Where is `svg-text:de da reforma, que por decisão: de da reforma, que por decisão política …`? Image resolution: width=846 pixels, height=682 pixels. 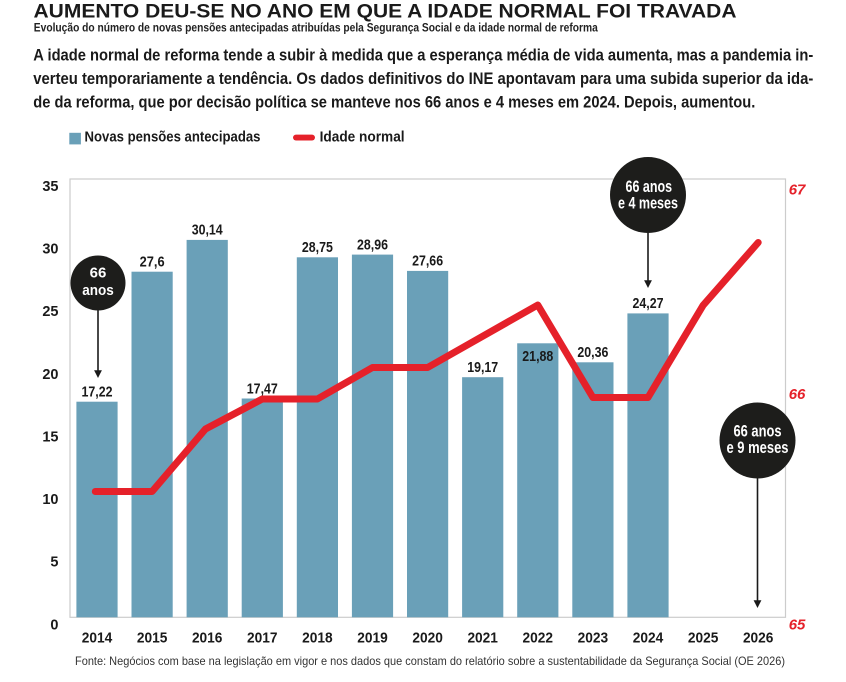
svg-text:de da reforma, que por decisão: de da reforma, que por decisão política … is located at coordinates (394, 102).